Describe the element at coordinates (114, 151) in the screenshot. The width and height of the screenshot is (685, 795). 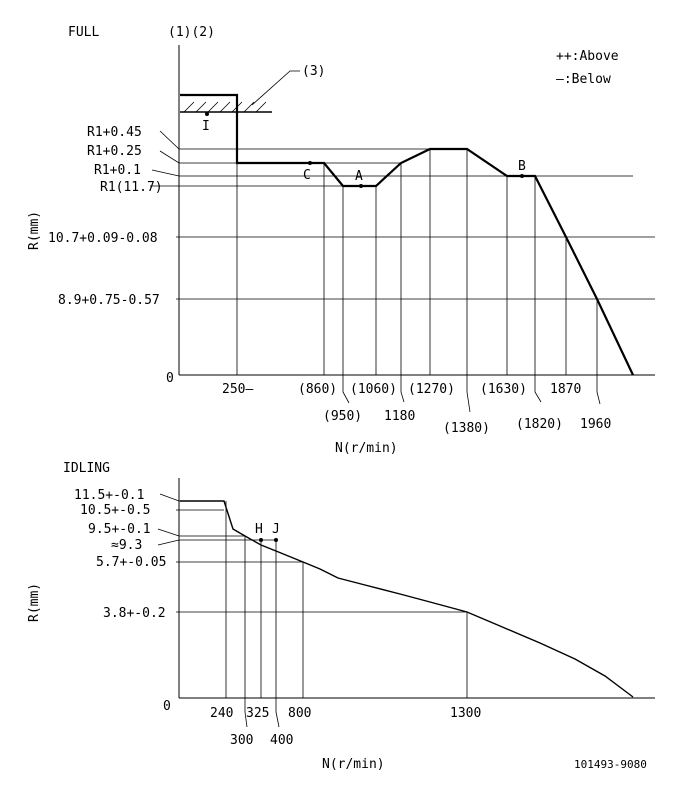
I see `full-y-label-r1-025: R1+0.25` at that location.